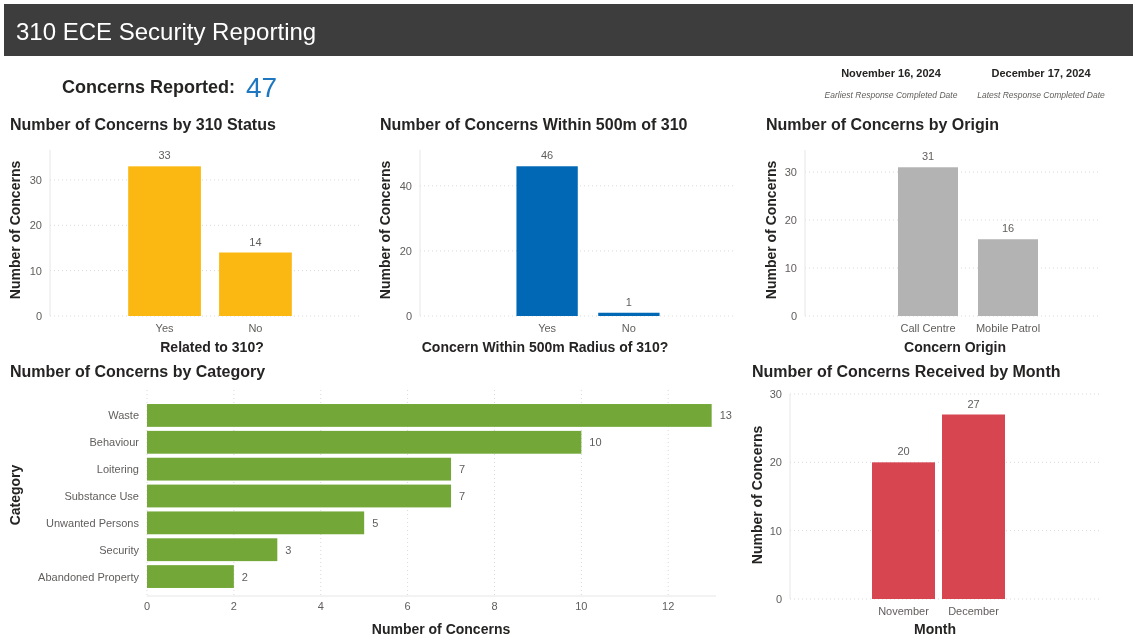 The height and width of the screenshot is (642, 1133). Describe the element at coordinates (547, 155) in the screenshot. I see `data-label: 46` at that location.